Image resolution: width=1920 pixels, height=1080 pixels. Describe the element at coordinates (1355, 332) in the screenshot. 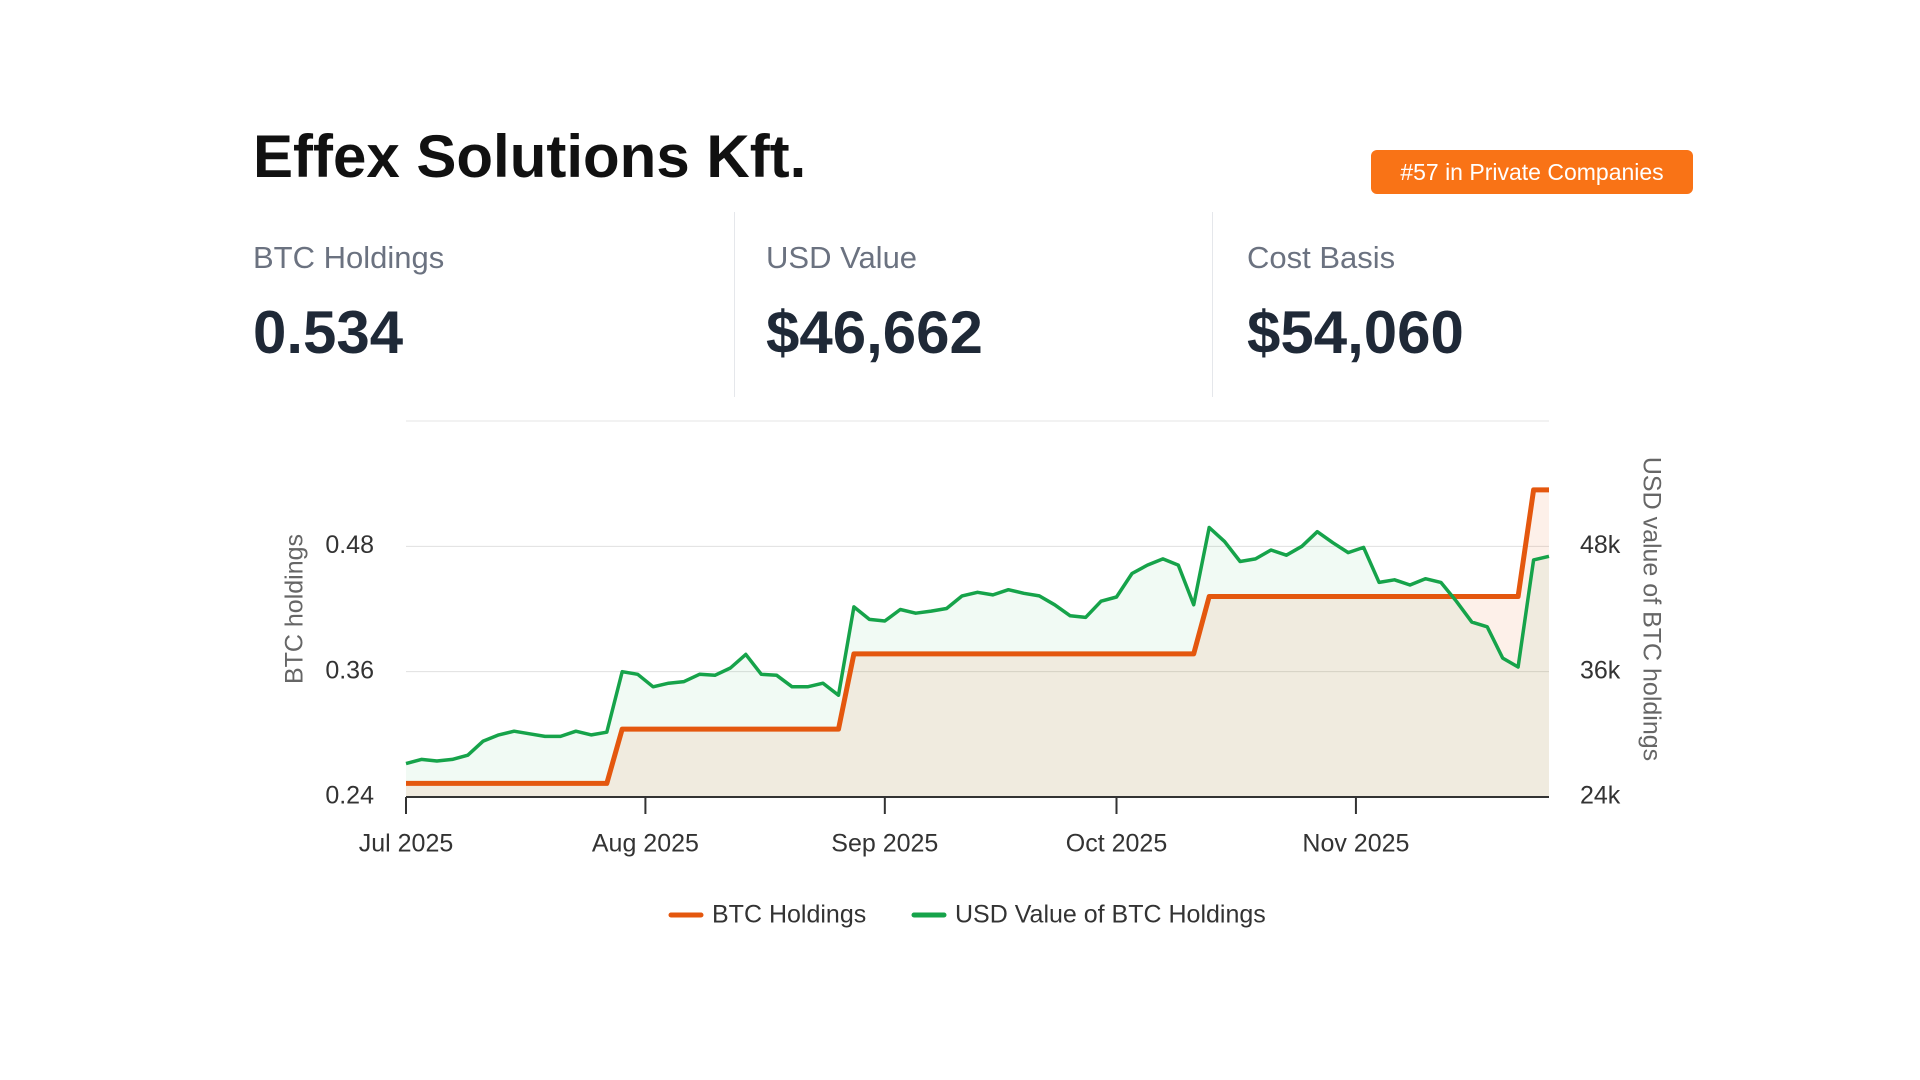

I see `stat-value: $54,060` at that location.